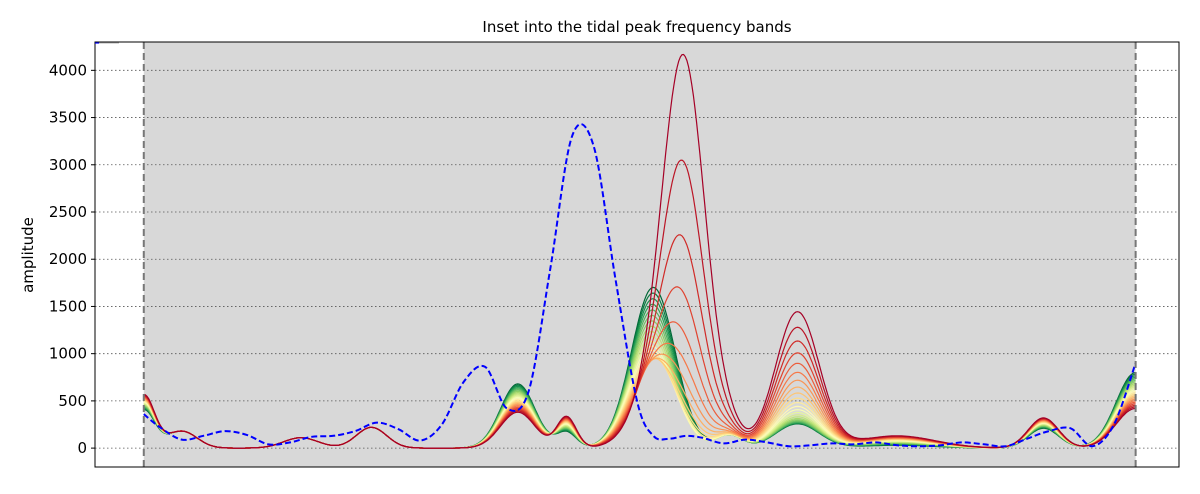 This screenshot has width=1200, height=494. What do you see at coordinates (68, 118) in the screenshot?
I see `y-tick-label: 3500` at bounding box center [68, 118].